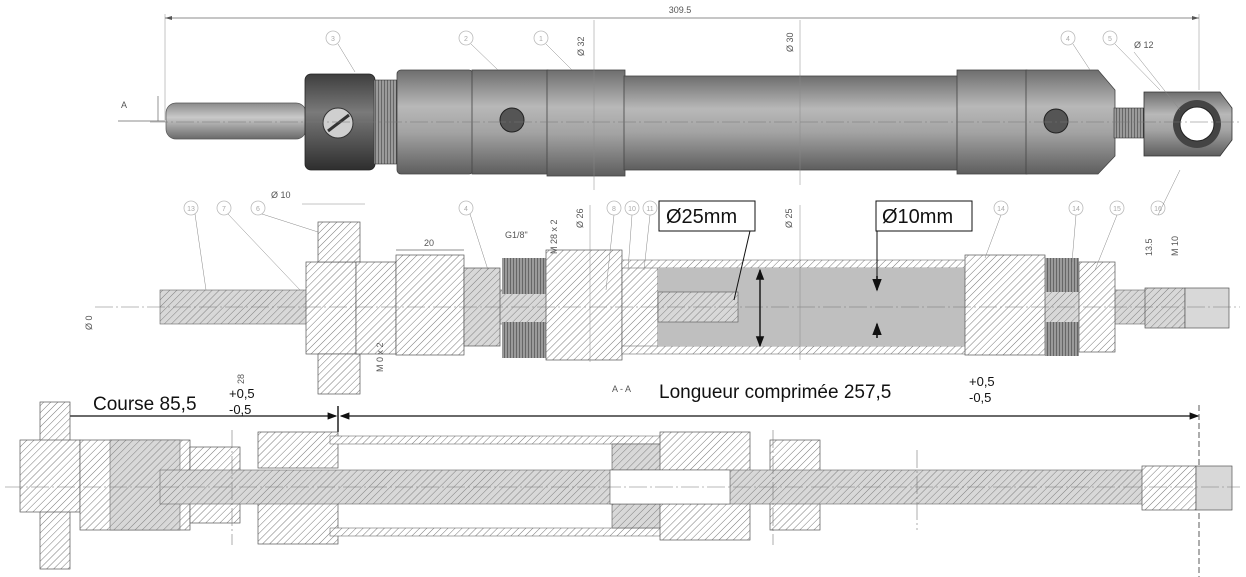 This screenshot has height=577, width=1246. Describe the element at coordinates (680, 10) in the screenshot. I see `overall-length-dim: 309.5` at that location.